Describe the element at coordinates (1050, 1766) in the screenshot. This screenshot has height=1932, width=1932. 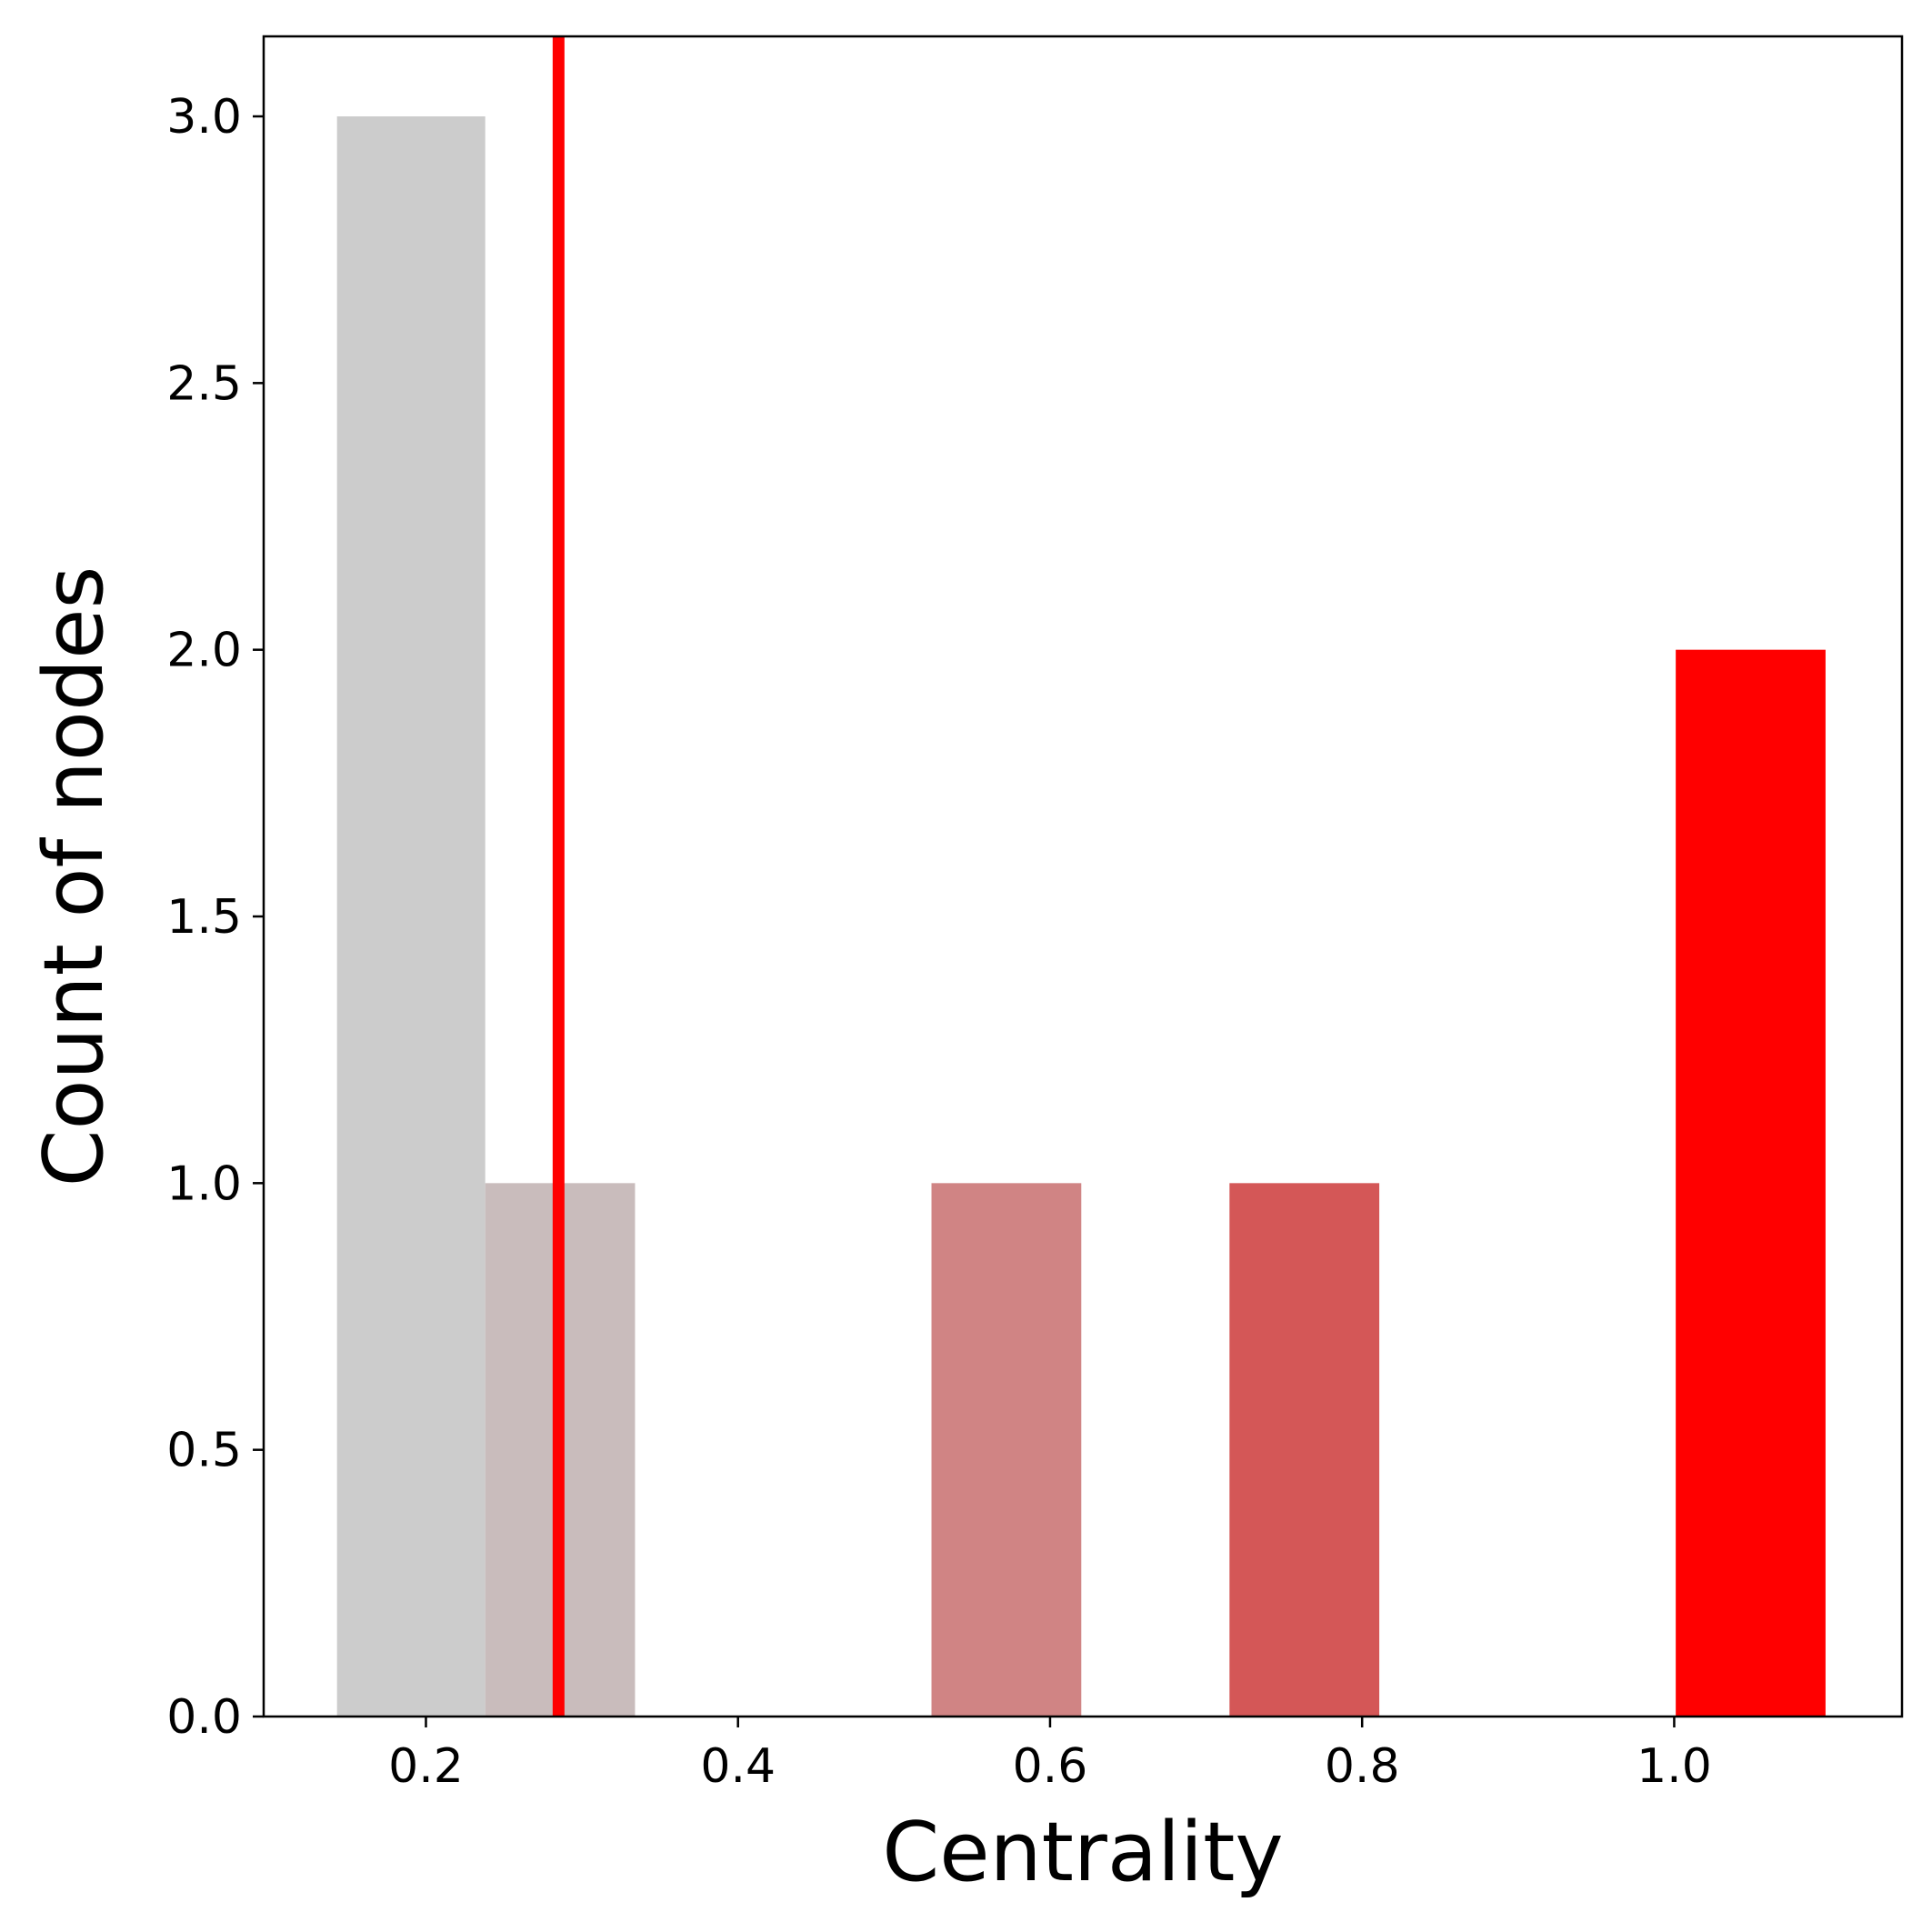
I see `x-tick-label: 0.6` at that location.